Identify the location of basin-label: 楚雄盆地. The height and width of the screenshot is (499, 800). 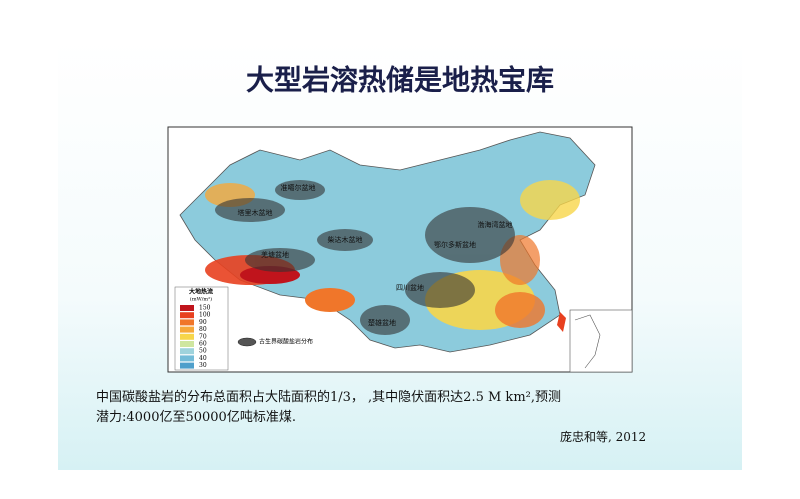
(382, 322).